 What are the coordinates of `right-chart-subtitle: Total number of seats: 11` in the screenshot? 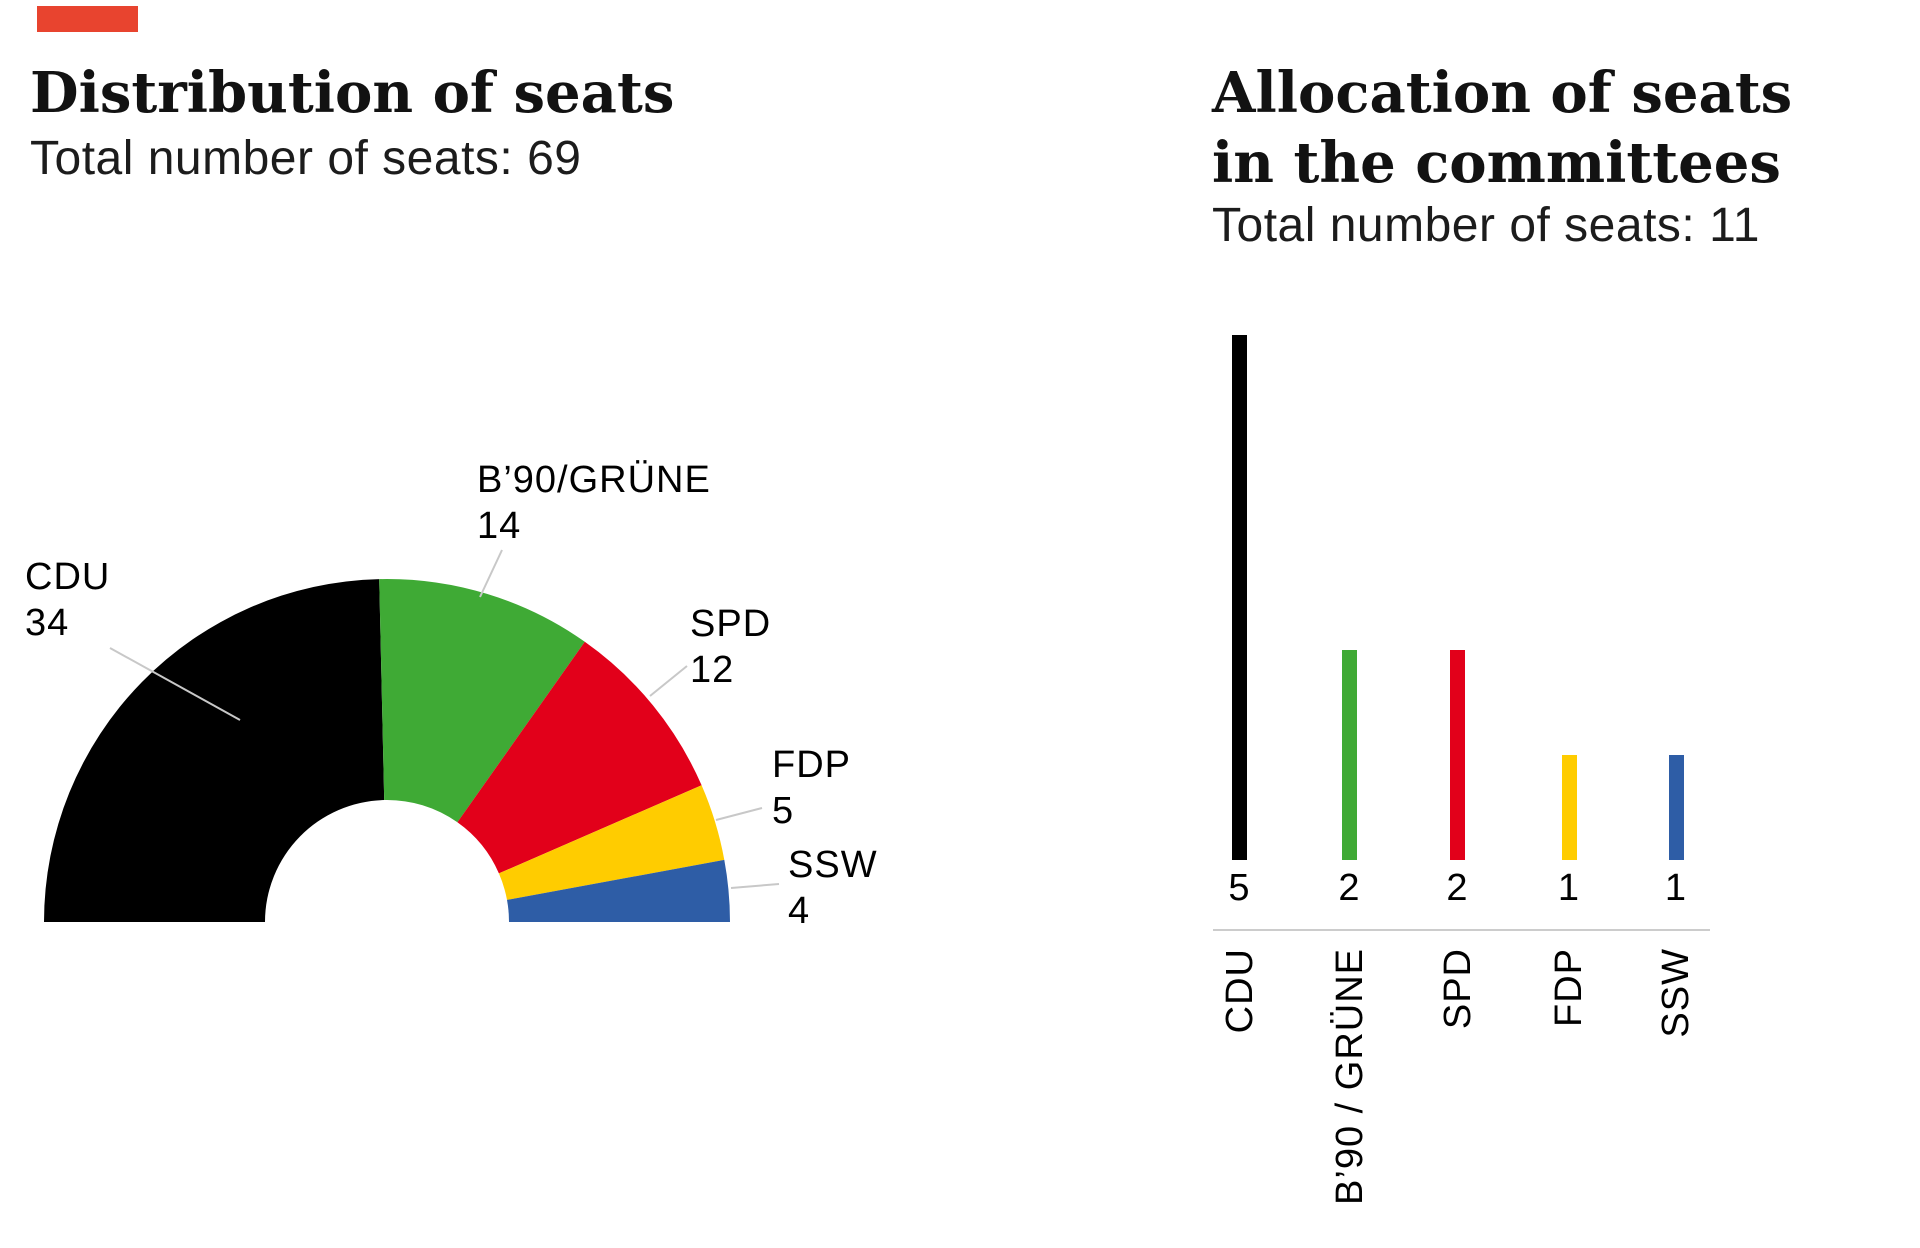 It's located at (1486, 225).